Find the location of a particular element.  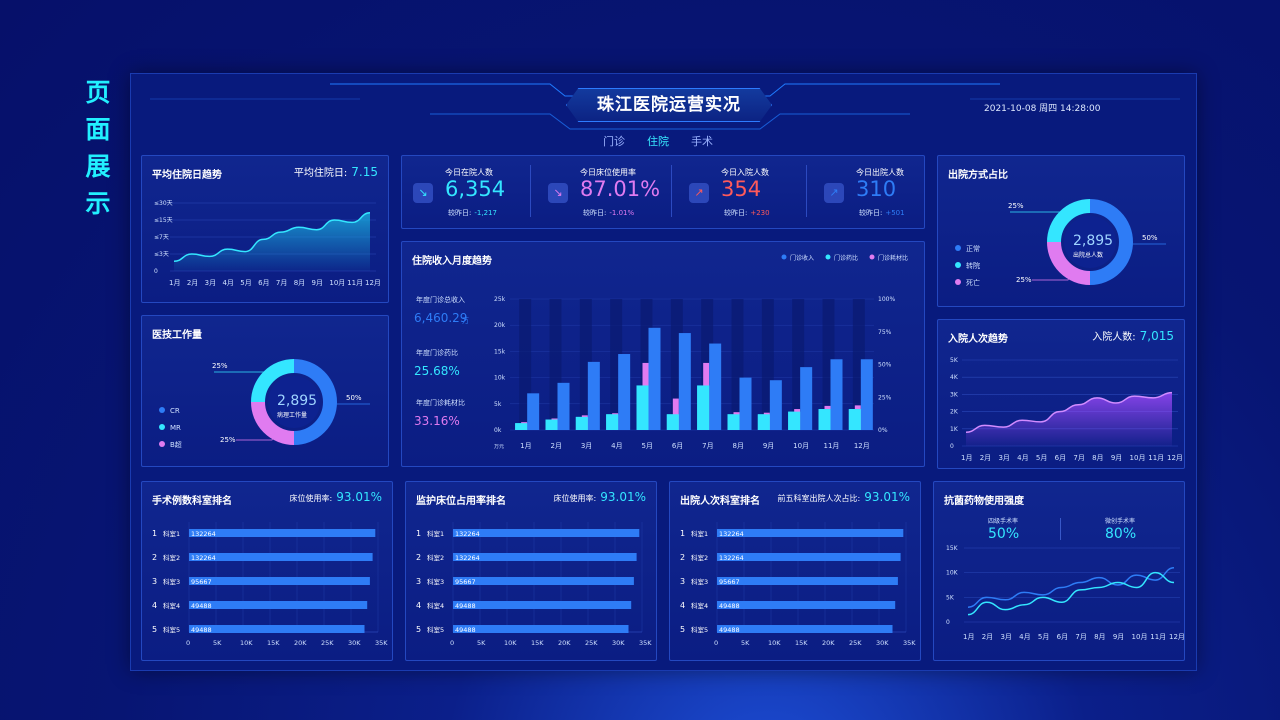

rank-number: 5 is located at coordinates (154, 629).